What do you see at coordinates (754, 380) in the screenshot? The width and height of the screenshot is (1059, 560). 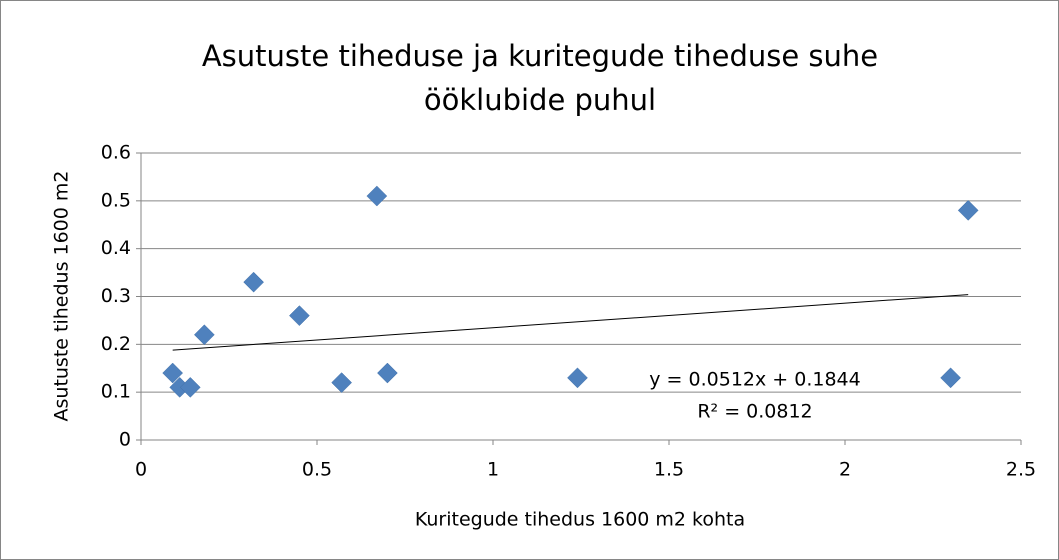 I see `trendline-equation: y = 0.0512x + 0.1844` at bounding box center [754, 380].